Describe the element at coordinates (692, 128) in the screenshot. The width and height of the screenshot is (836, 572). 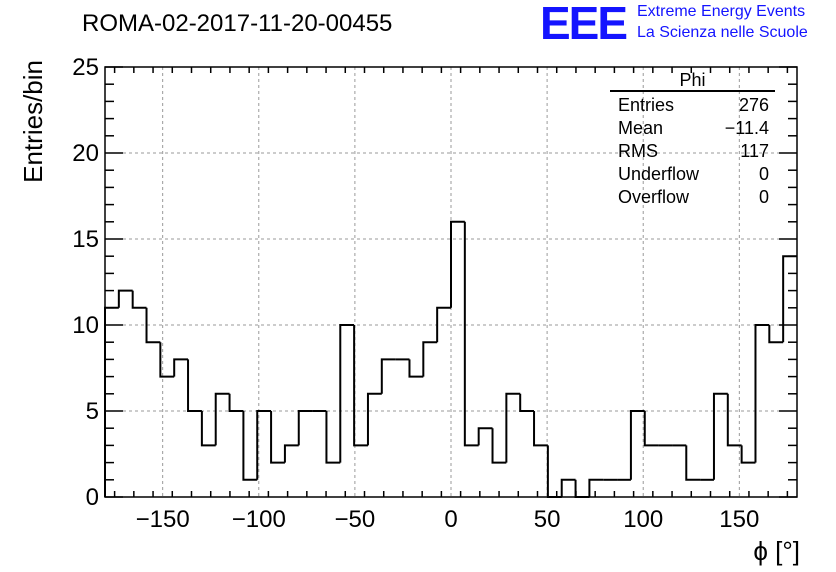
I see `stats-row: Mean −11.4` at that location.